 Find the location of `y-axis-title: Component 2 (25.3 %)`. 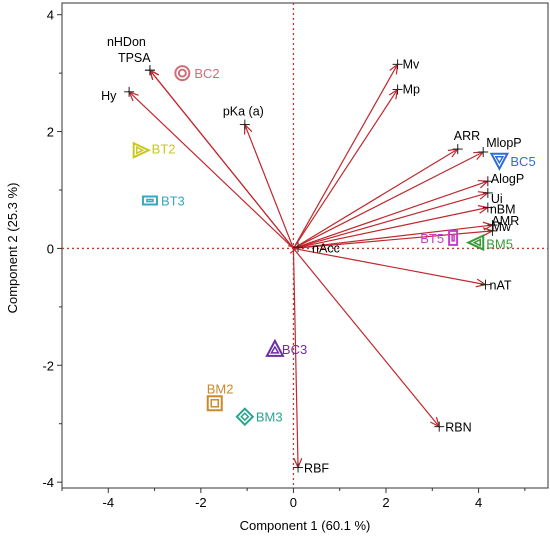

y-axis-title: Component 2 (25.3 %) is located at coordinates (12, 248).